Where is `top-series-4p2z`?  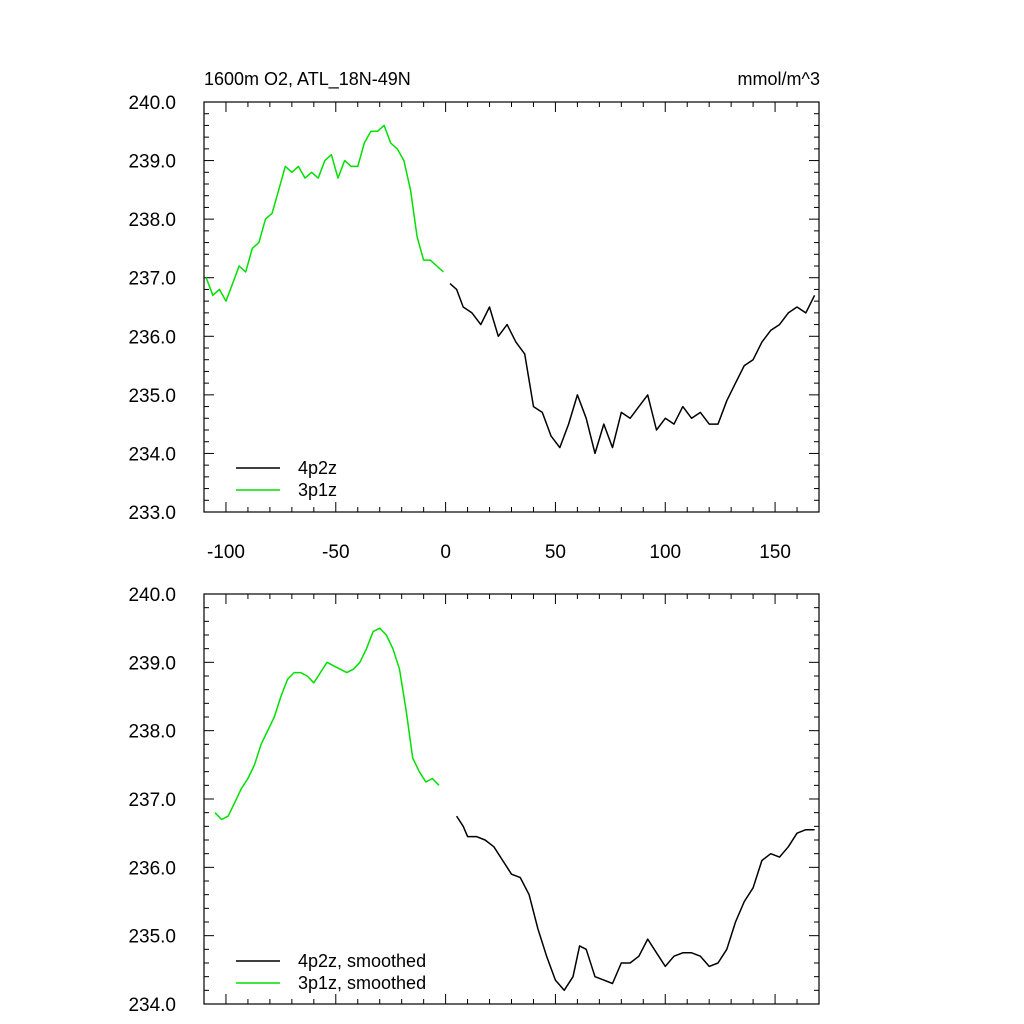 top-series-4p2z is located at coordinates (632, 369).